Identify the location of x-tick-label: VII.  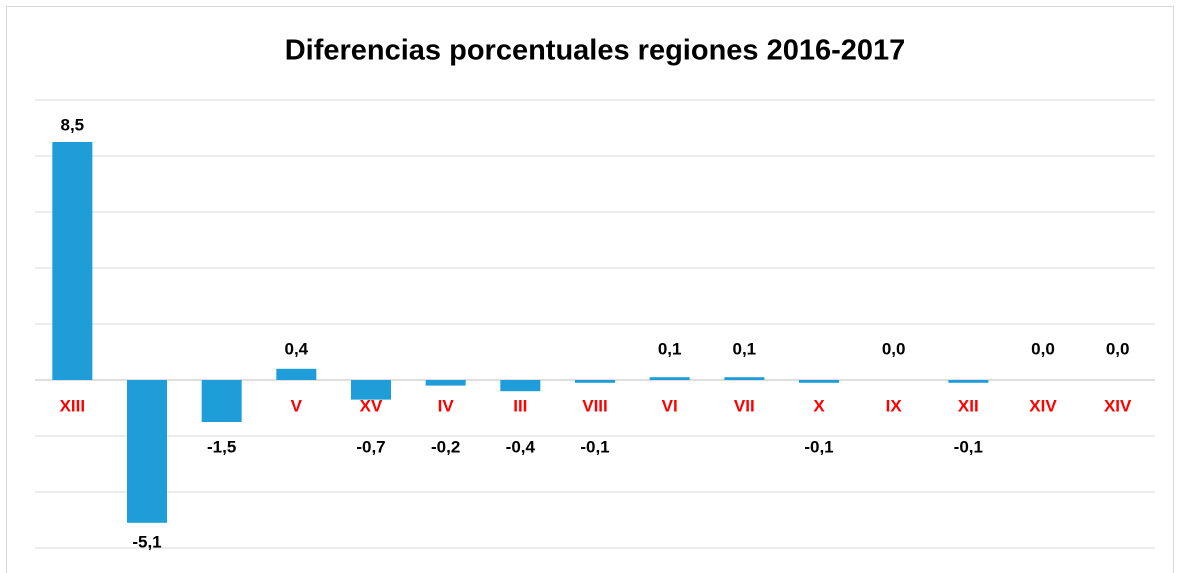
(744, 405).